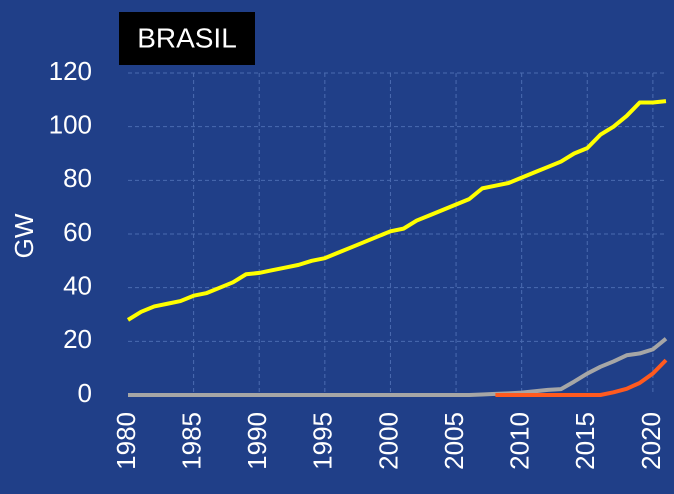 The width and height of the screenshot is (674, 494). I want to click on chart-title: BRASIL, so click(187, 37).